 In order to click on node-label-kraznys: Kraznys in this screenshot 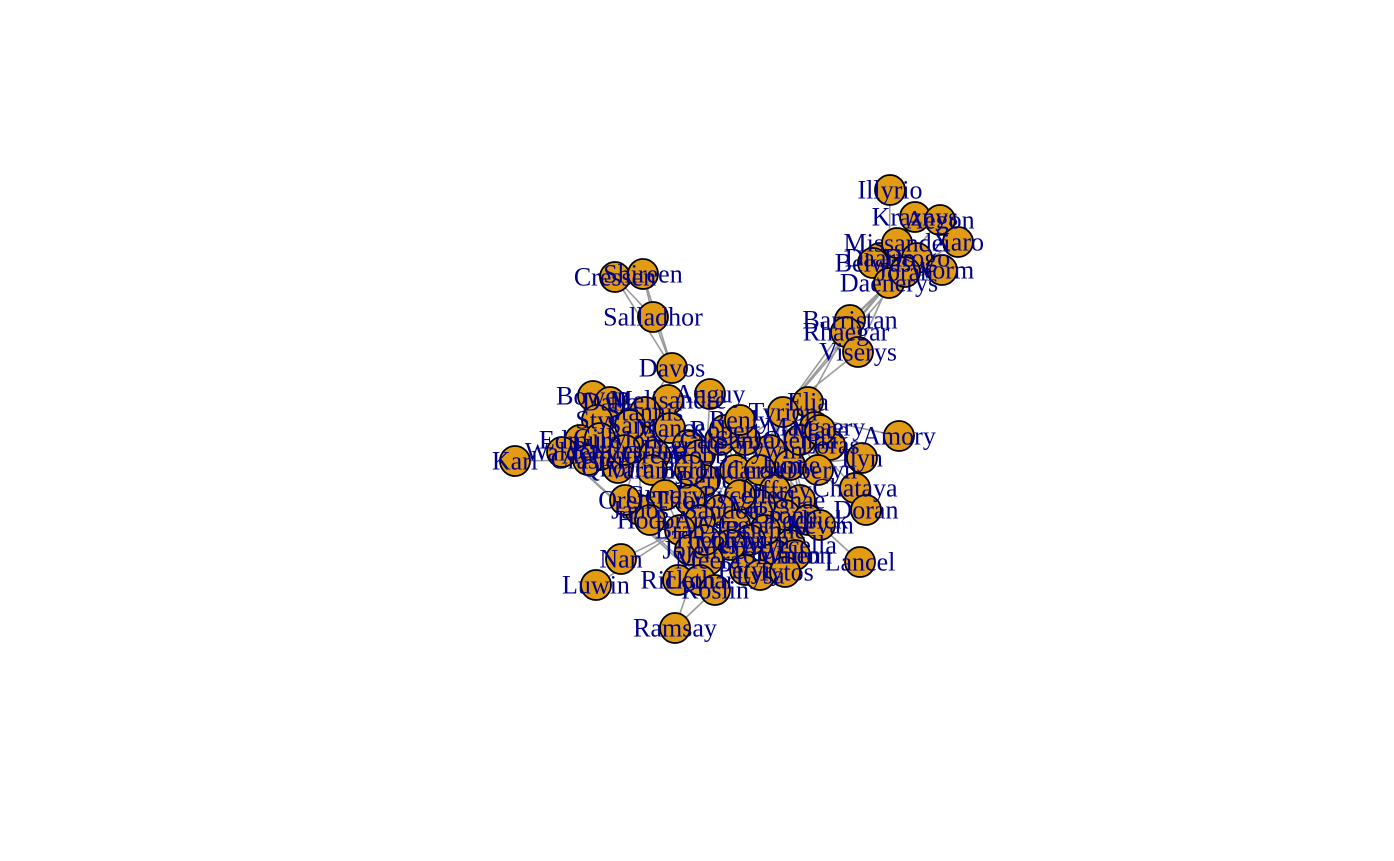, I will do `click(915, 217)`.